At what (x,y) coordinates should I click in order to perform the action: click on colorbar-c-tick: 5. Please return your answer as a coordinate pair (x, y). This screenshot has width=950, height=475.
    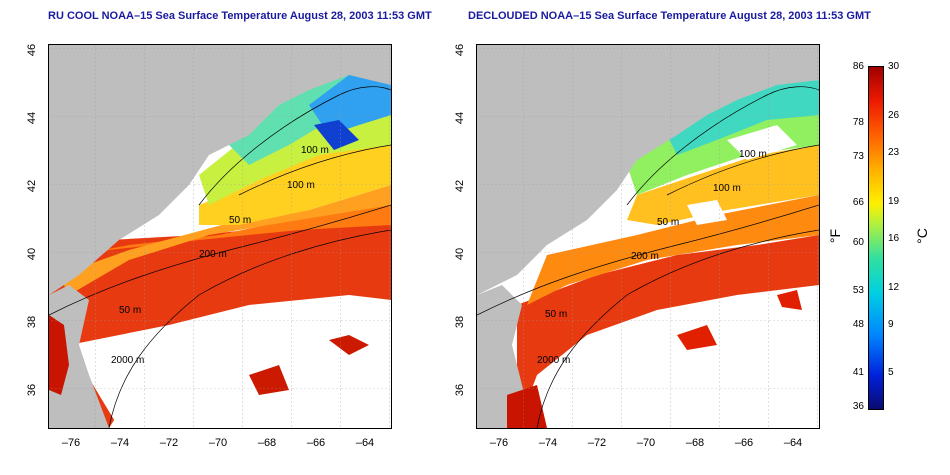
    Looking at the image, I should click on (891, 372).